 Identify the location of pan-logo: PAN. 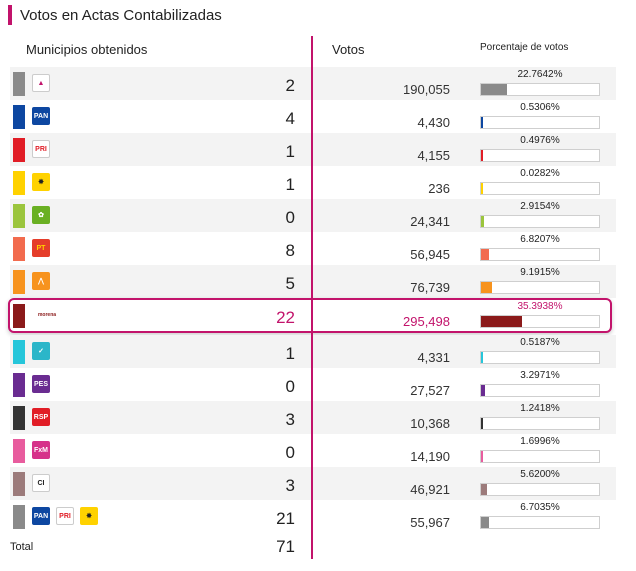
(41, 116).